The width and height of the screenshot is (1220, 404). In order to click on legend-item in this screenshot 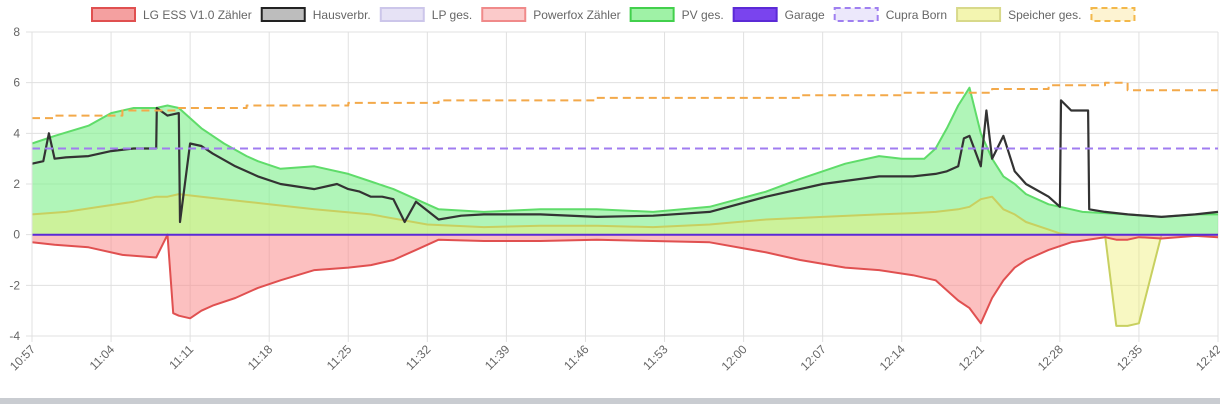, I will do `click(1113, 14)`.